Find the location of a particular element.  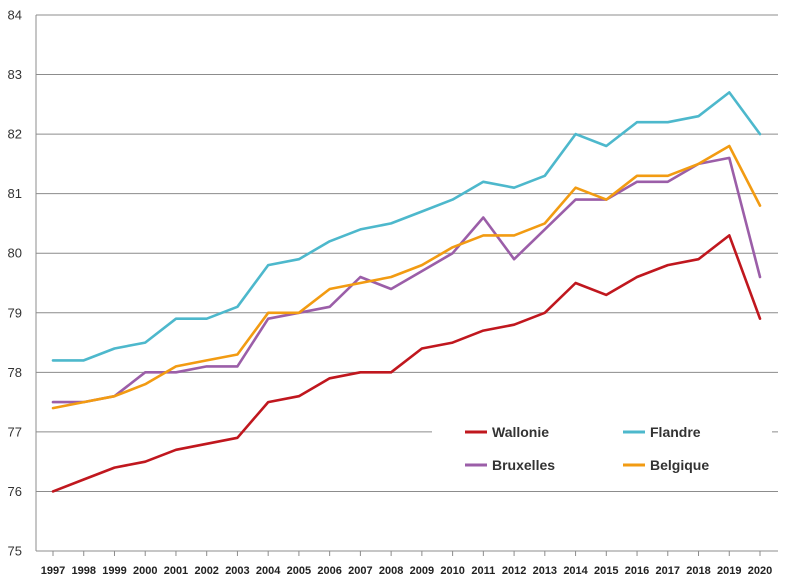

legend-label: Flandre is located at coordinates (675, 432).